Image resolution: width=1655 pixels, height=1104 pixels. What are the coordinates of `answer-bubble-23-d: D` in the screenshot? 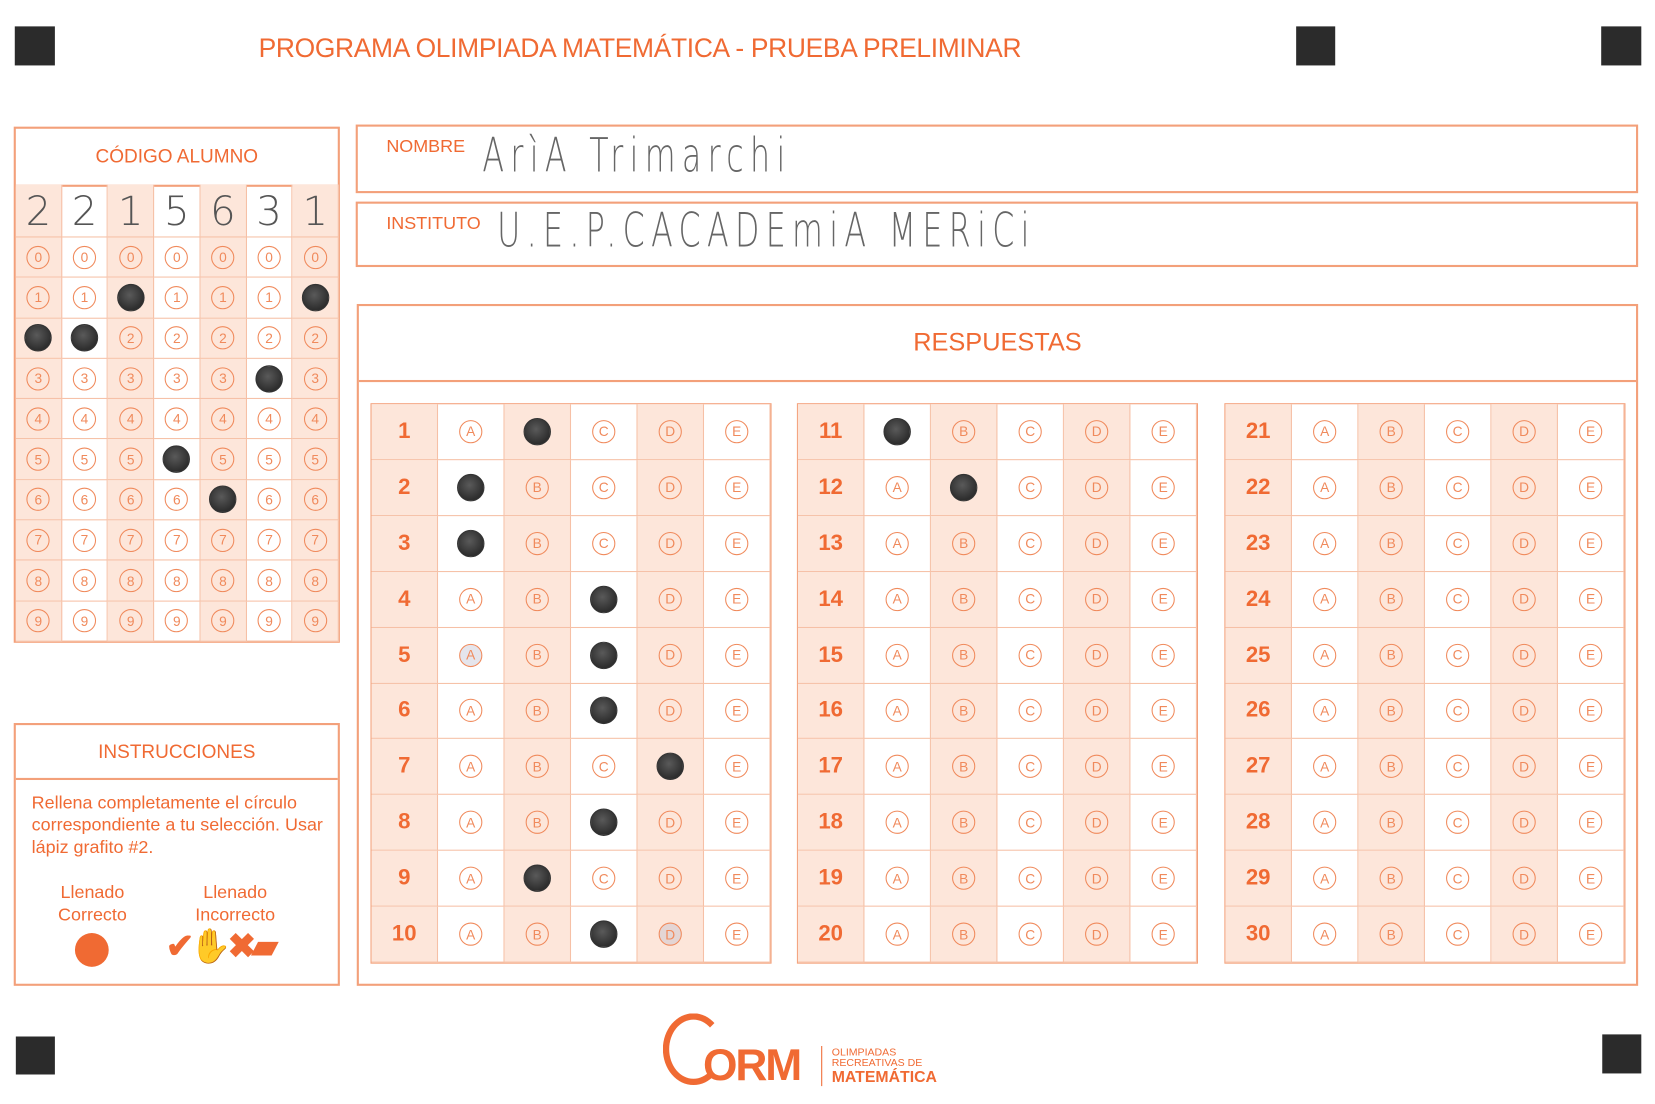 It's located at (1524, 543).